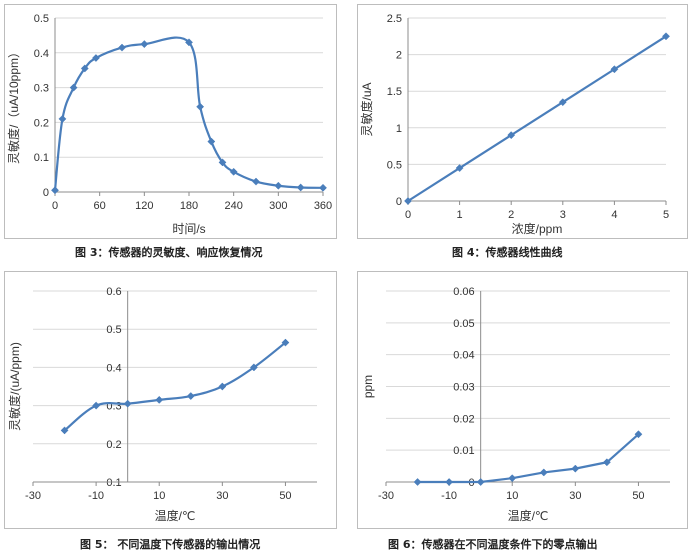 The height and width of the screenshot is (558, 690). What do you see at coordinates (394, 19) in the screenshot?
I see `y-tick-label: 2.5` at bounding box center [394, 19].